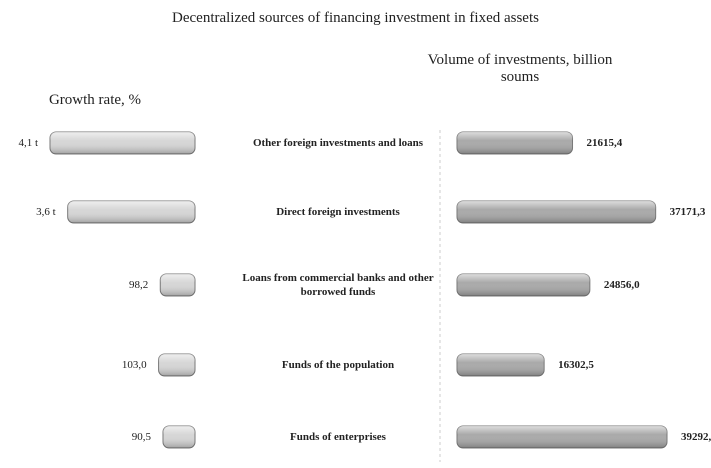 The width and height of the screenshot is (711, 468). Describe the element at coordinates (338, 143) in the screenshot. I see `category-label: Other foreign investments and loans` at that location.